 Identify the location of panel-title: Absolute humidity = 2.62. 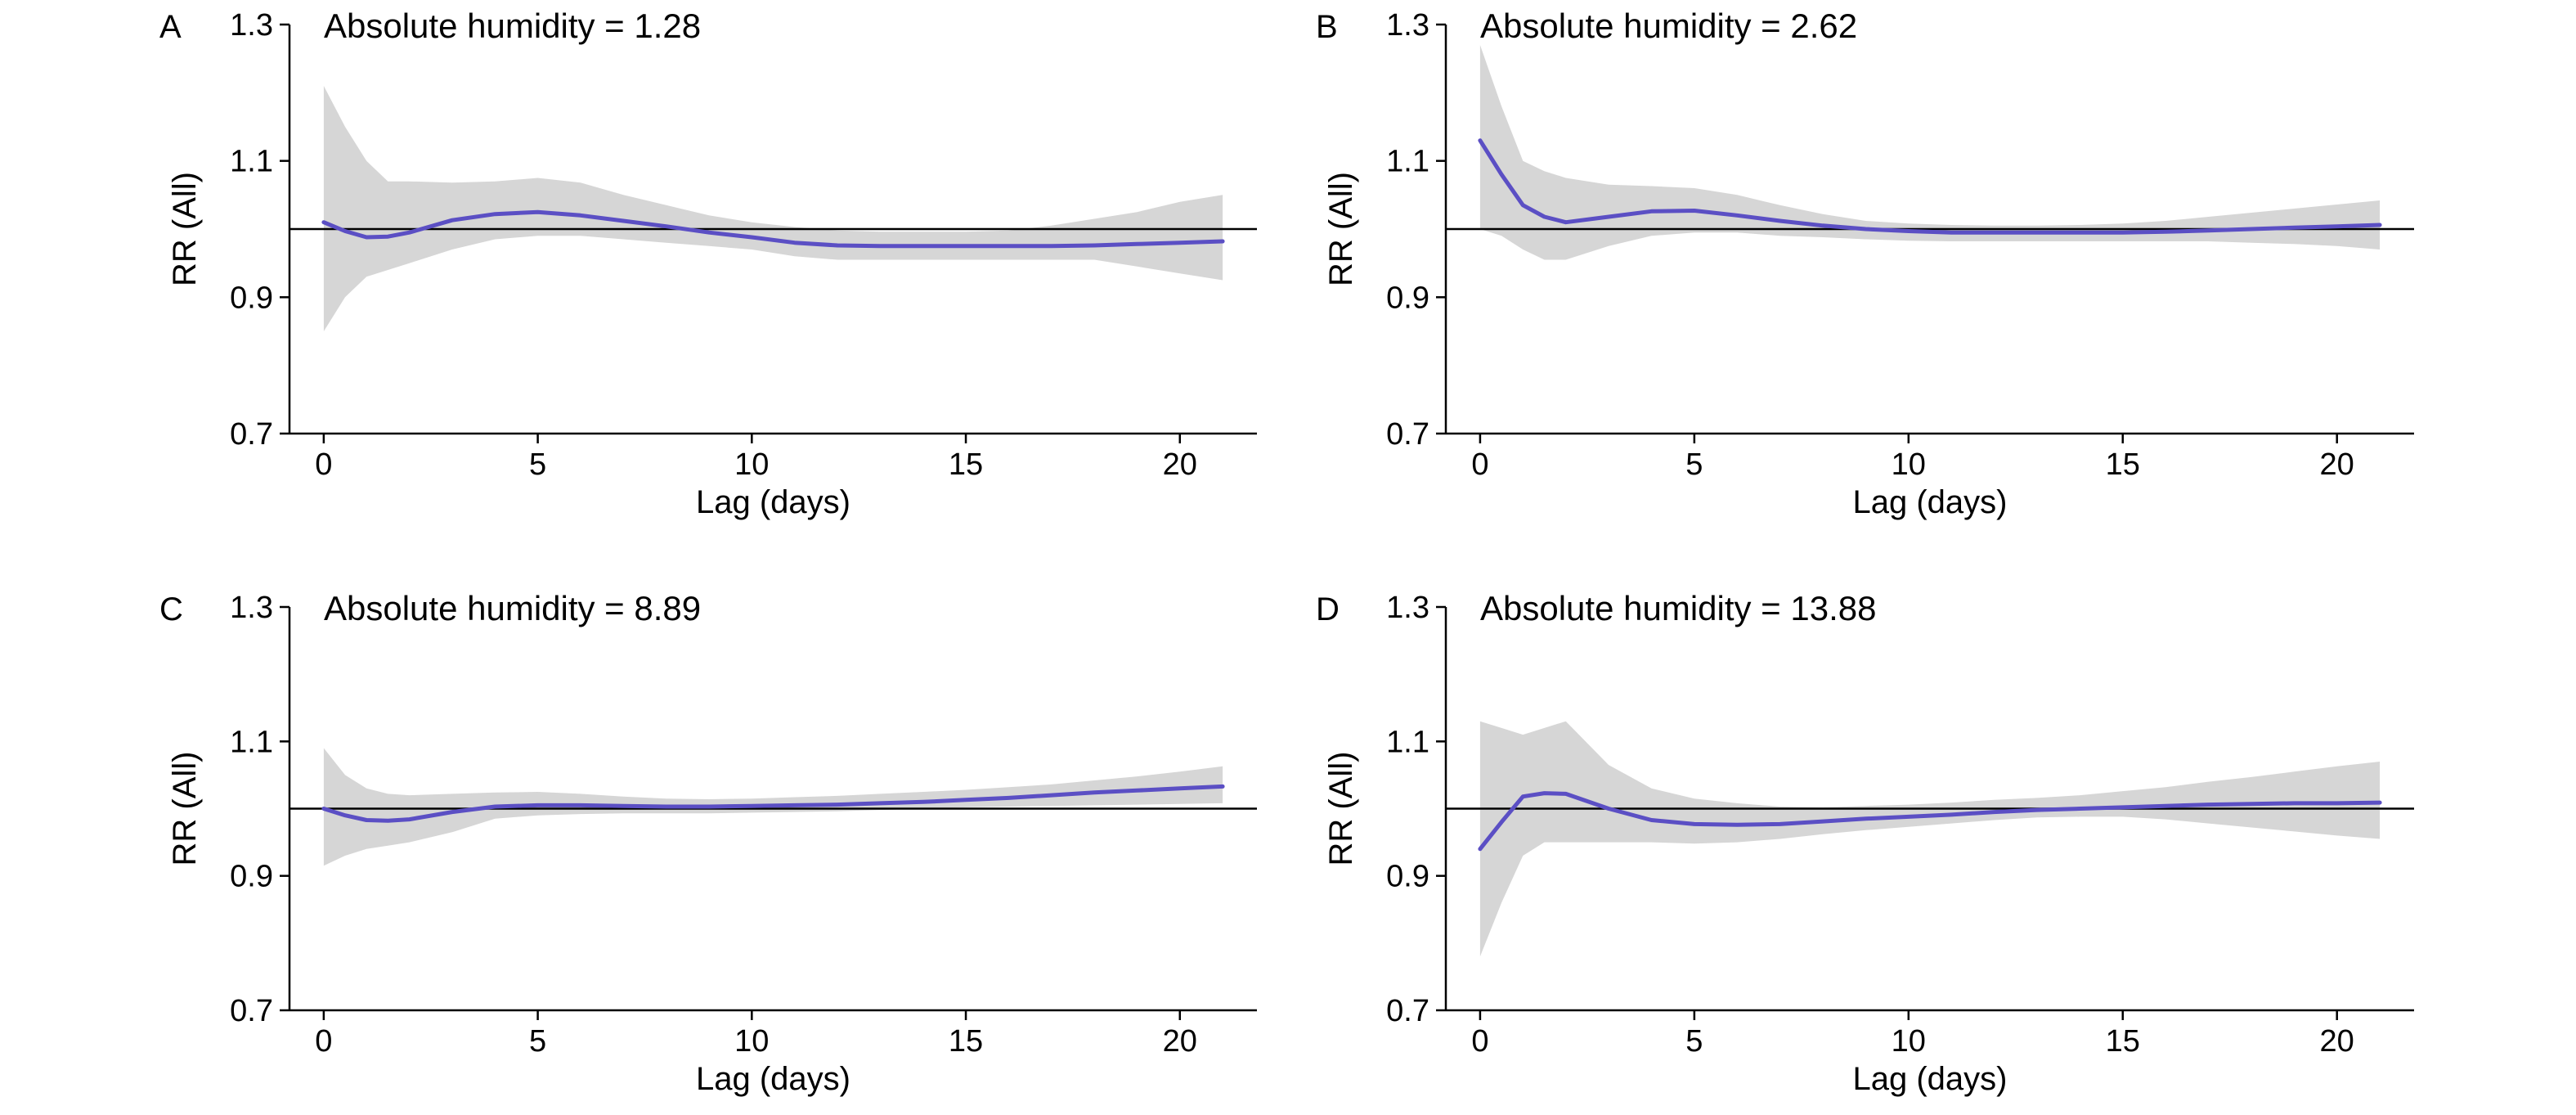
(1668, 26).